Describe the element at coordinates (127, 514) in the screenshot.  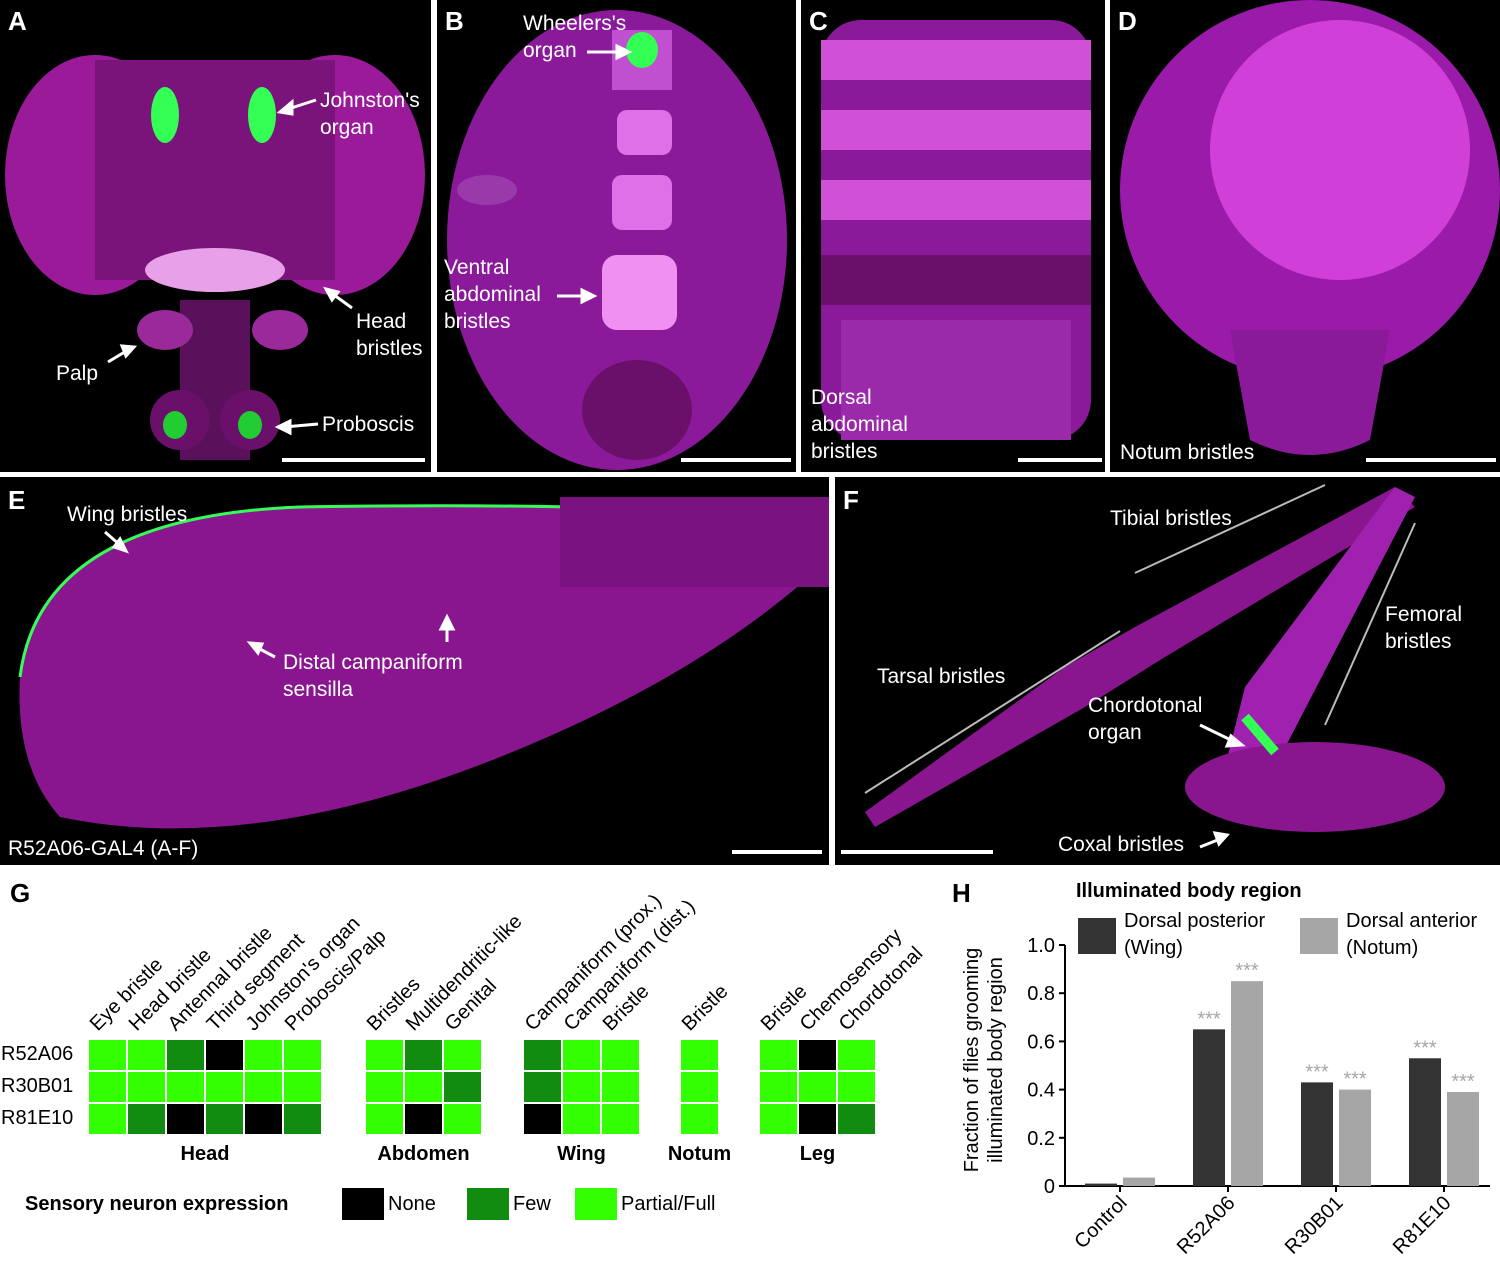
I see `wing-bristles-label: Wing bristles` at that location.